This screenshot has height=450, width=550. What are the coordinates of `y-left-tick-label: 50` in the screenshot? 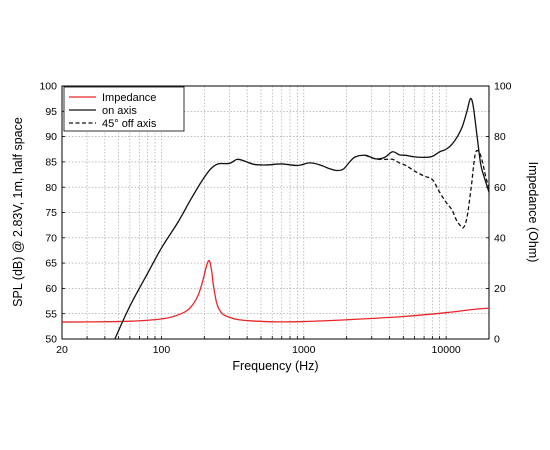 It's located at (51, 340).